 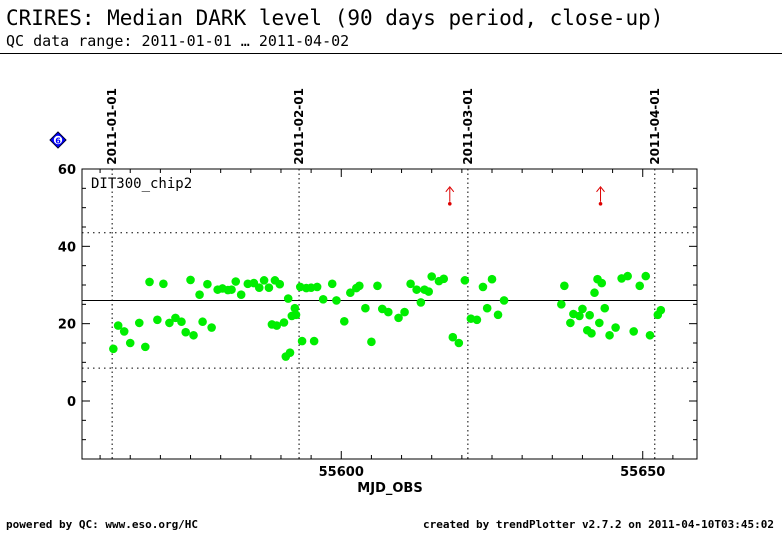 I want to click on diamond-badge-icon: 6, so click(x=58, y=140).